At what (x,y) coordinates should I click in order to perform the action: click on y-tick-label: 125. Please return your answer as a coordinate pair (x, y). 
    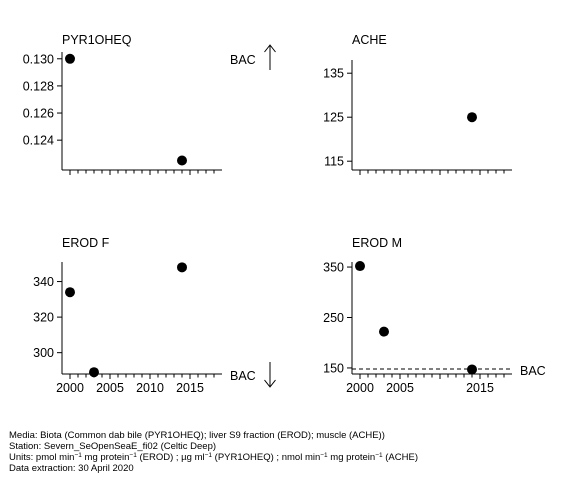
    Looking at the image, I should click on (333, 118).